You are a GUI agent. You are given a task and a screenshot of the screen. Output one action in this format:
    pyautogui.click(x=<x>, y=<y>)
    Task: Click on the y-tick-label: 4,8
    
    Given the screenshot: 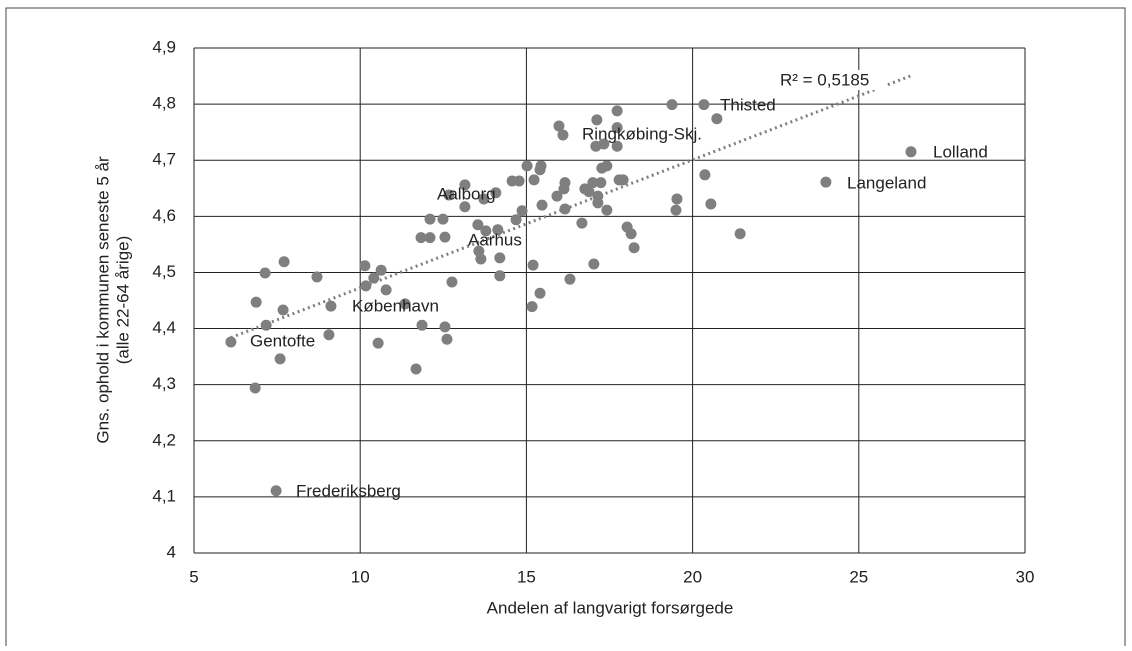 What is the action you would take?
    pyautogui.click(x=164, y=103)
    